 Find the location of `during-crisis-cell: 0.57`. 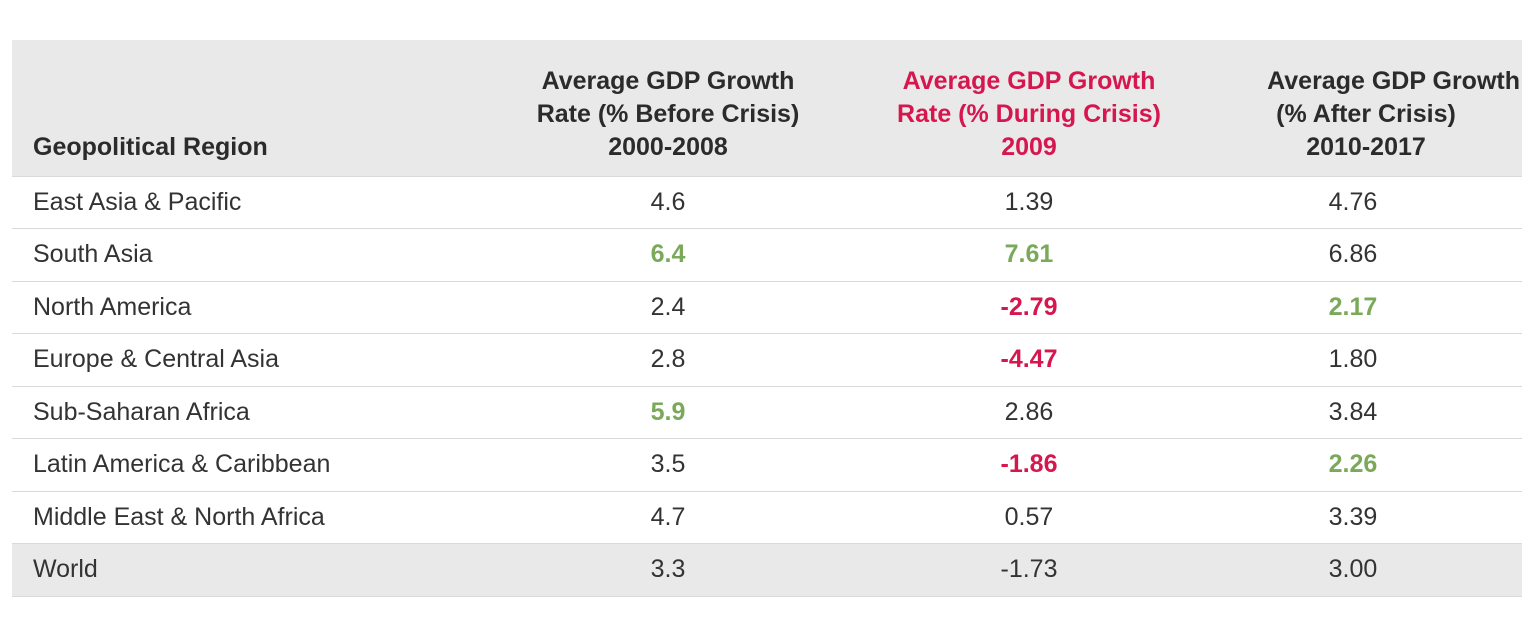

during-crisis-cell: 0.57 is located at coordinates (1029, 516).